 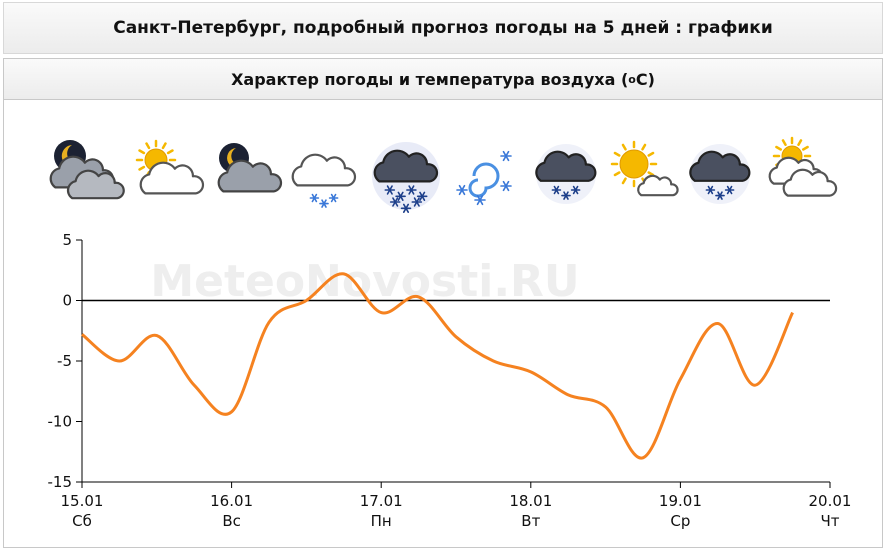 I want to click on sun-behind-cloud-icon, so click(x=170, y=167).